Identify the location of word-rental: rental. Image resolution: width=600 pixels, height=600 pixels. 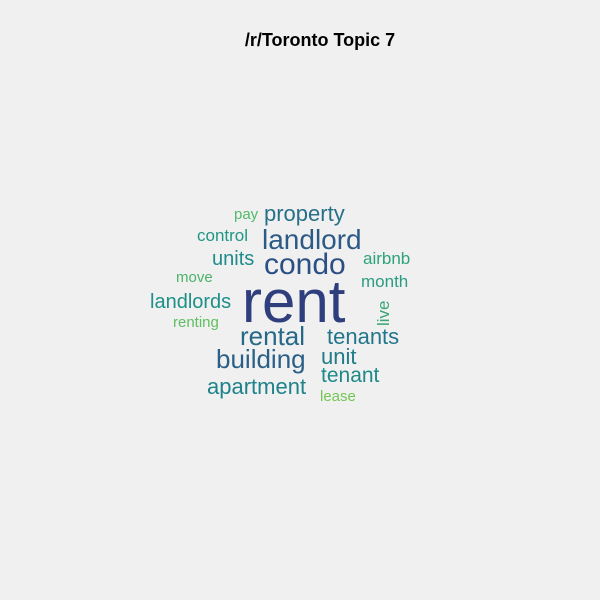
(273, 336).